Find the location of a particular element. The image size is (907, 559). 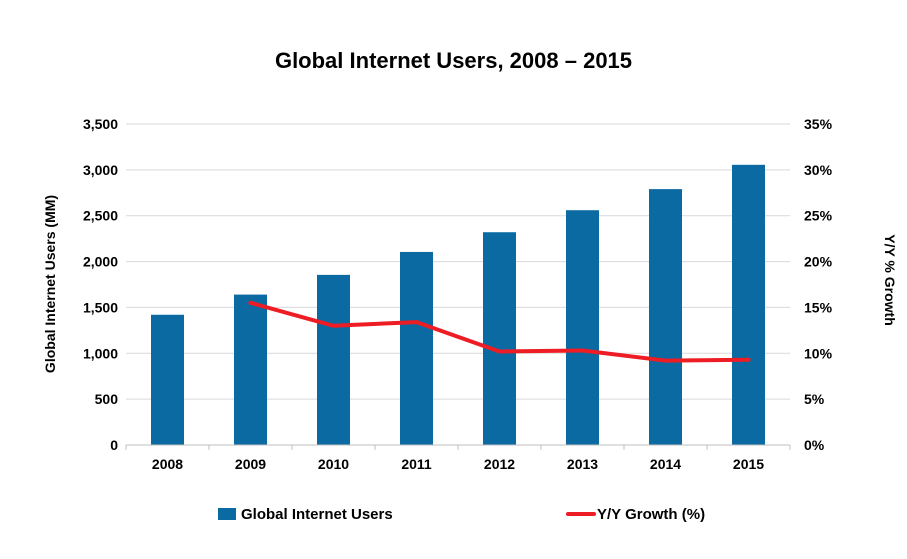

y2-tick-label: 0% is located at coordinates (814, 445).